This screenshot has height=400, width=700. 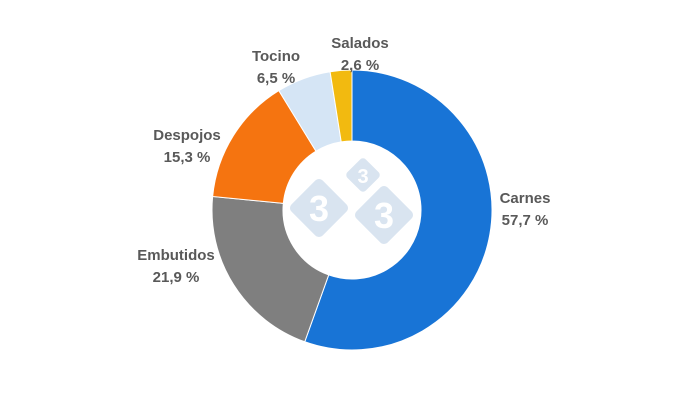 I want to click on label-salados-name: Salados, so click(x=360, y=43).